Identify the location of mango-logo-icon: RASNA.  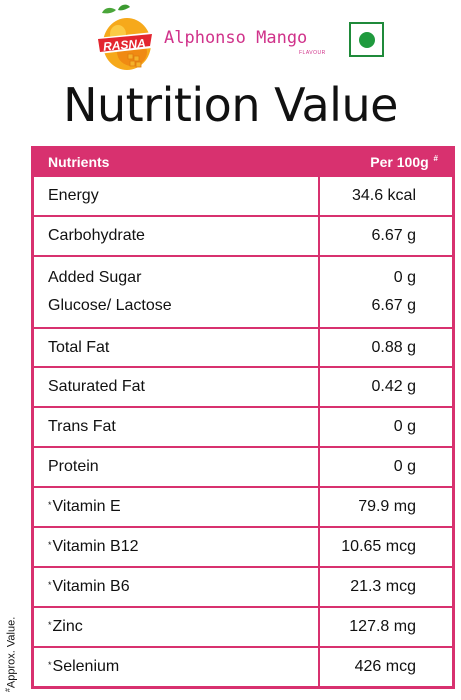
(125, 37).